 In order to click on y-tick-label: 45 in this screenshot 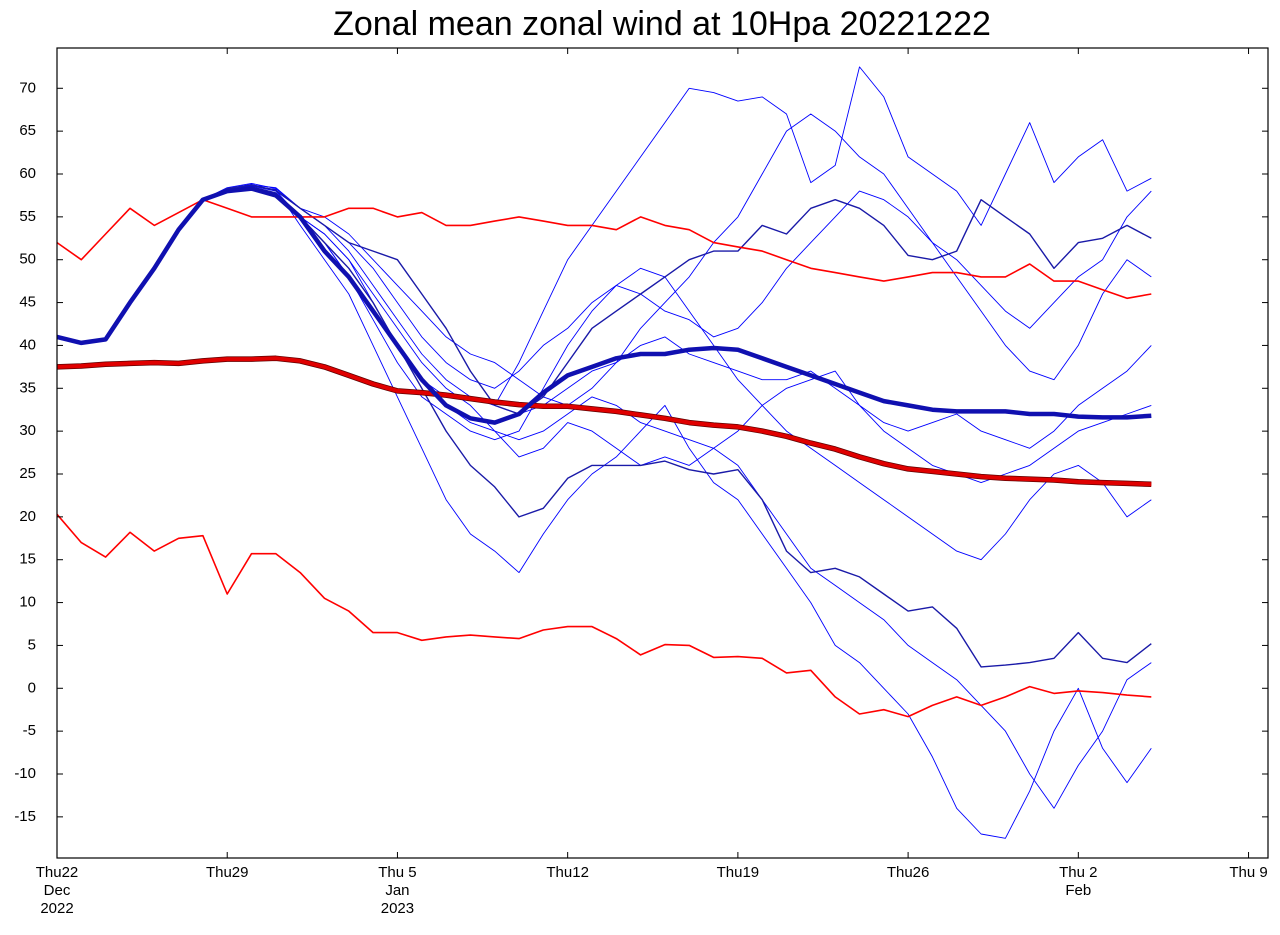, I will do `click(27, 302)`.